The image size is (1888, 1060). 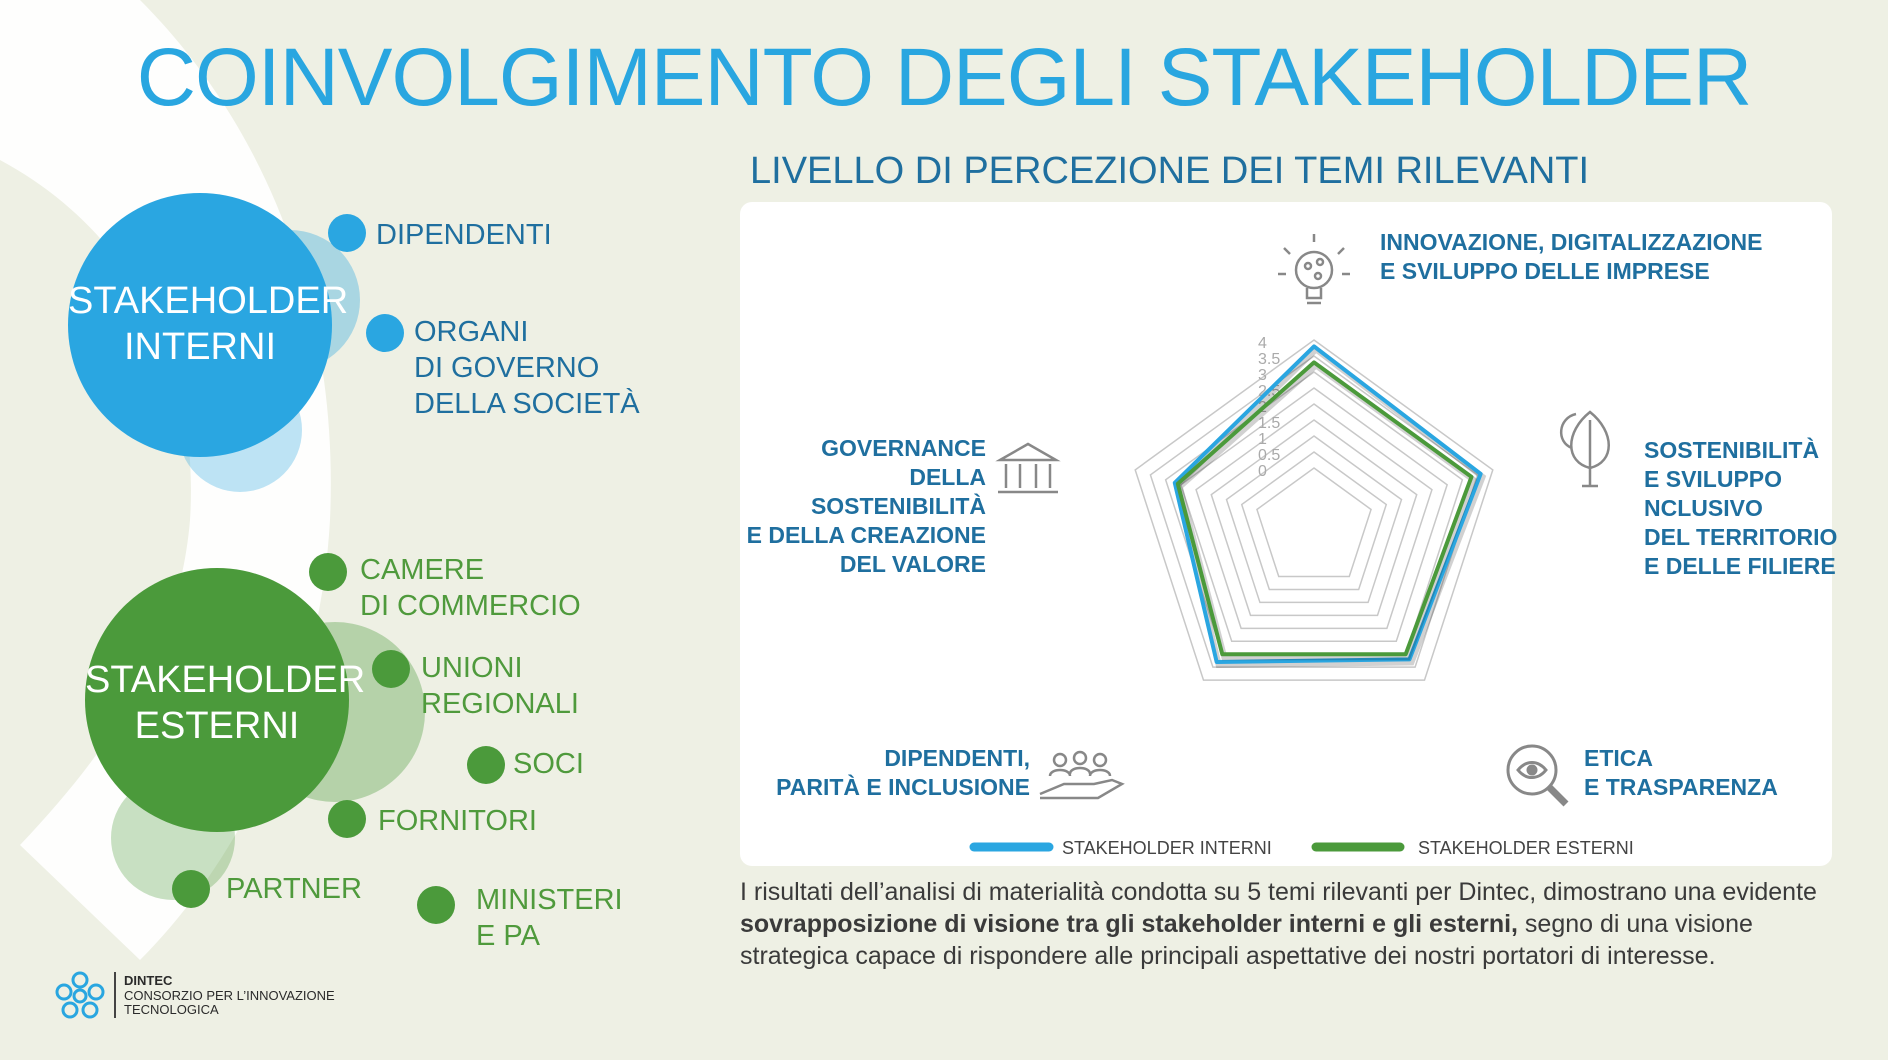 What do you see at coordinates (347, 233) in the screenshot?
I see `bullet-dipendenti` at bounding box center [347, 233].